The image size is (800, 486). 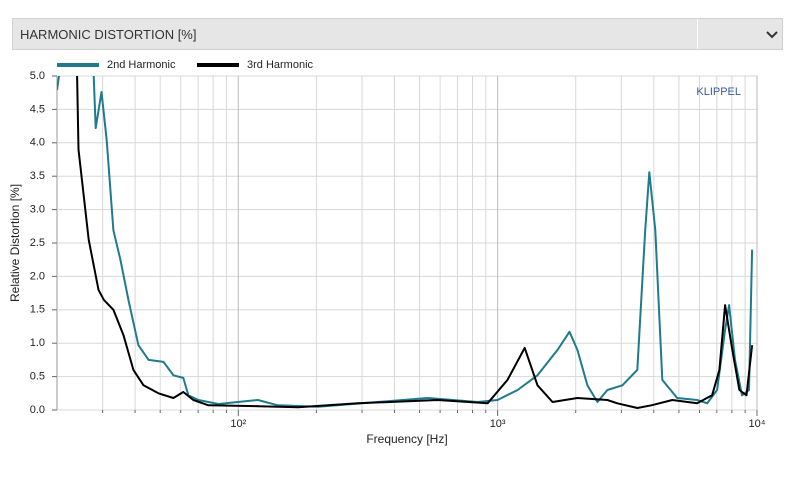 I want to click on y-tick-label: 0.0, so click(x=37, y=410).